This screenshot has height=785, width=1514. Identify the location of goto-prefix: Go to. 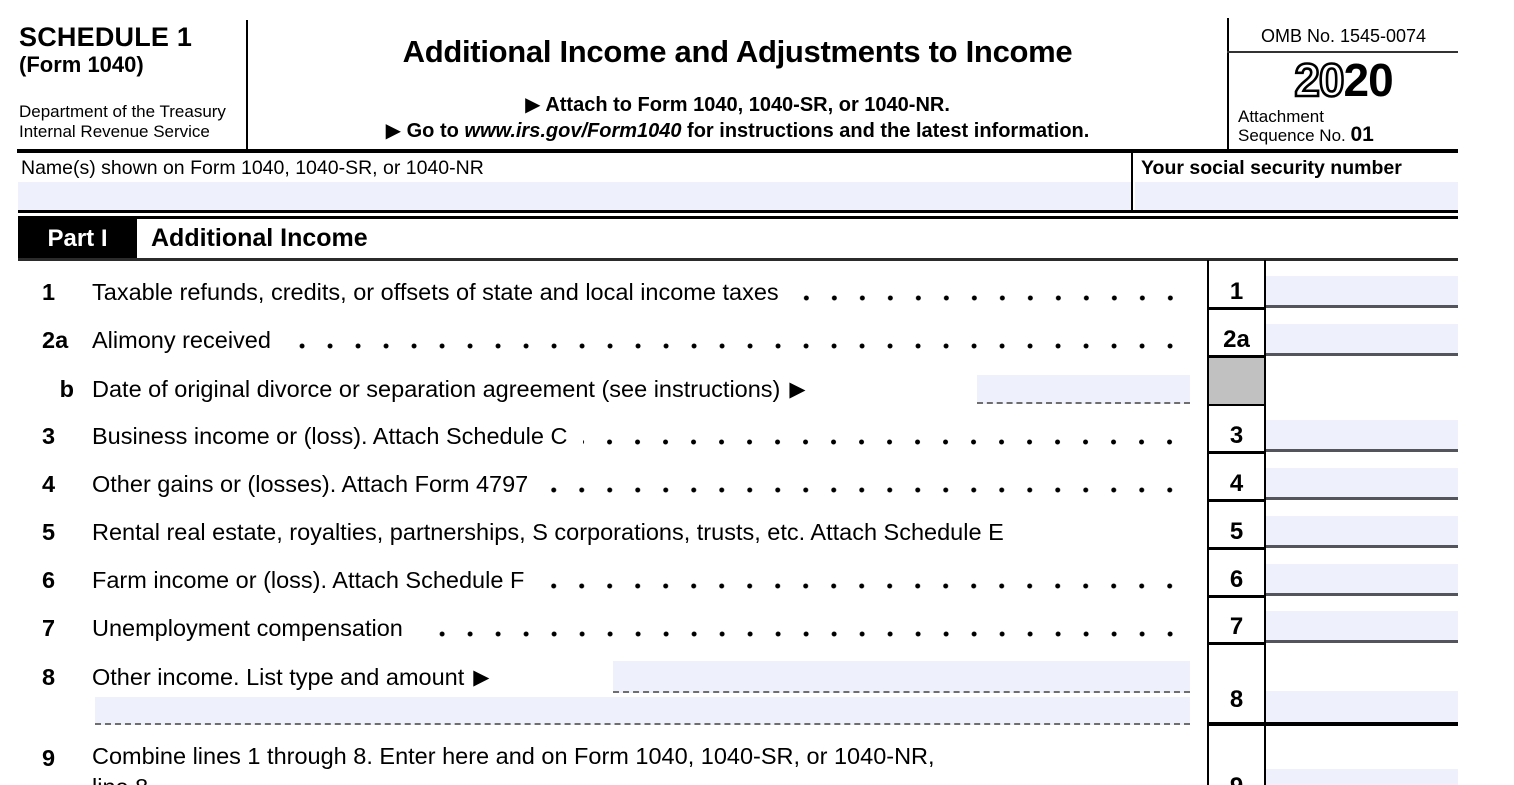
(435, 131).